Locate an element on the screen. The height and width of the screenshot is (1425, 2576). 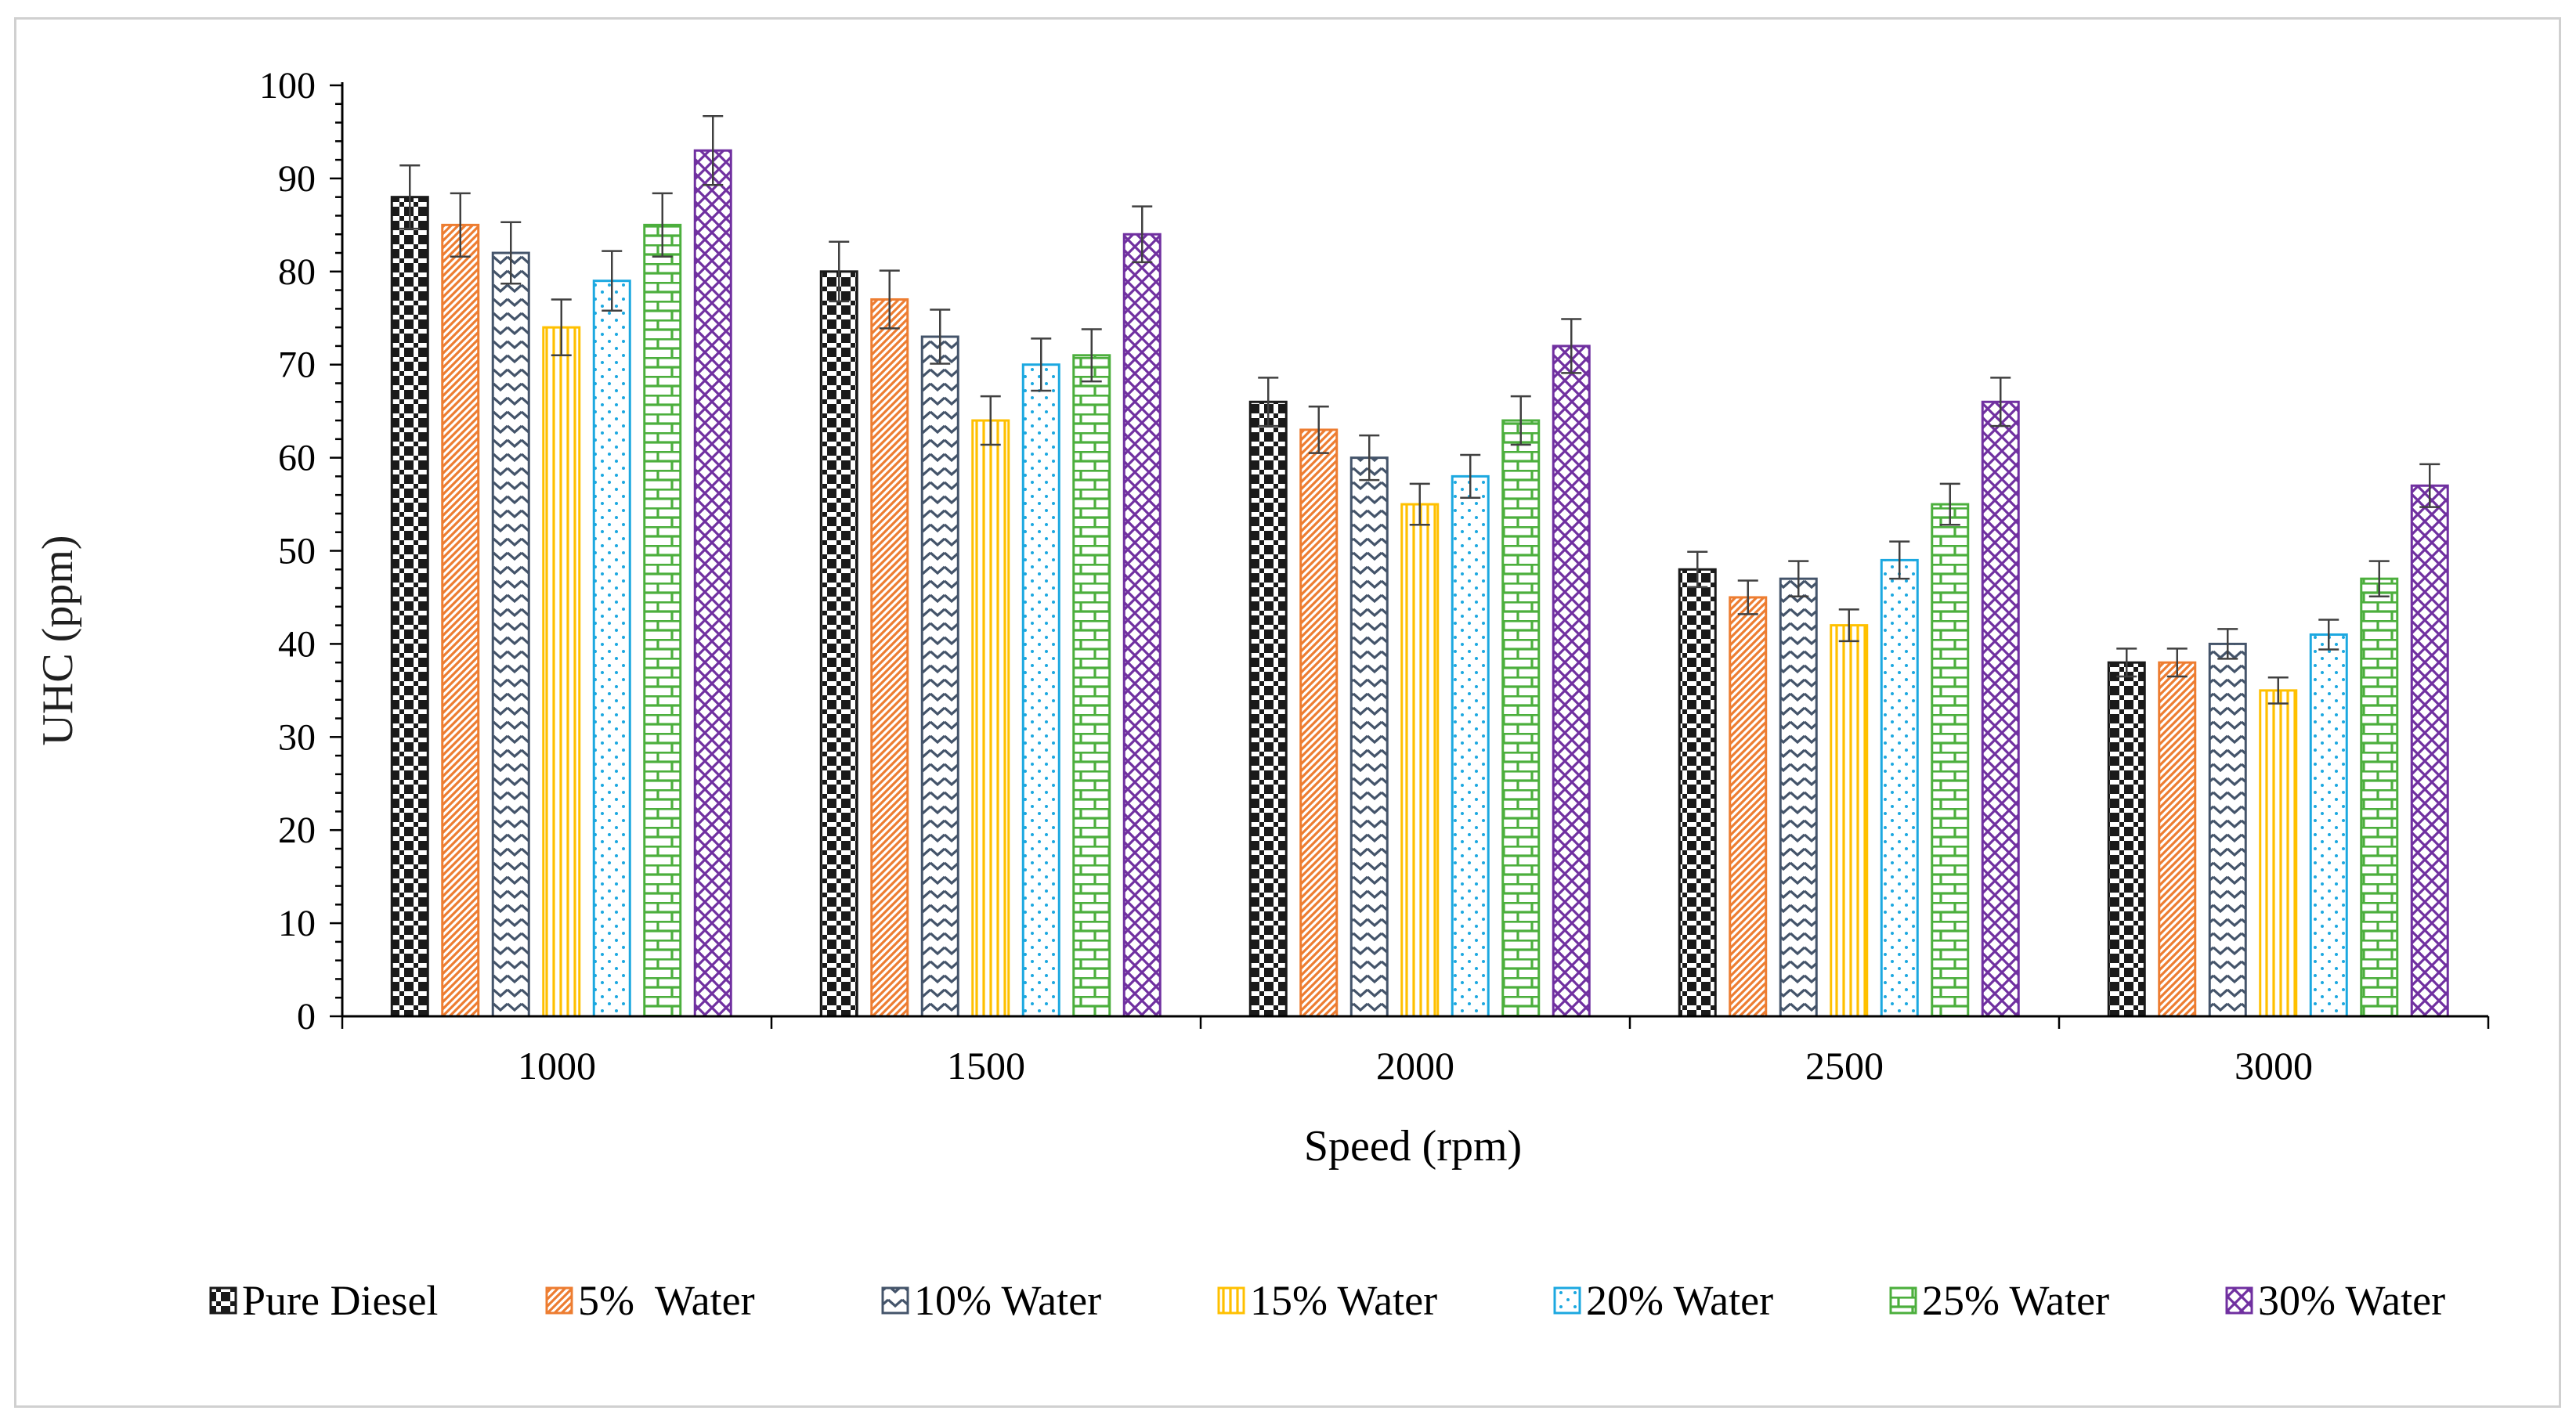
legend-item: 30% Water is located at coordinates (2335, 1300).